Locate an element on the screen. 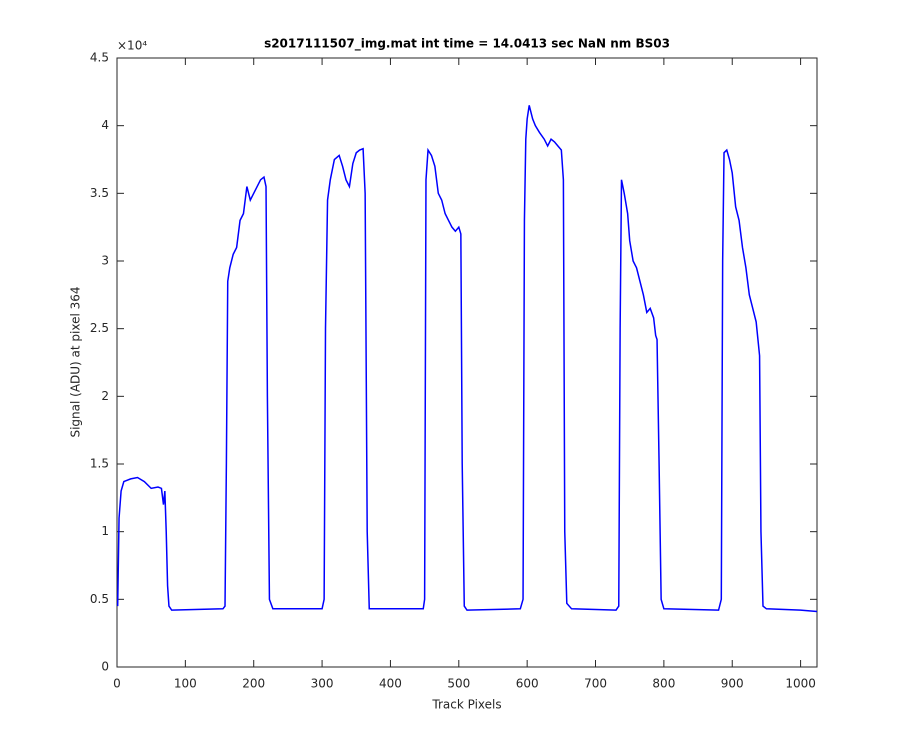 The height and width of the screenshot is (750, 900). y-multiplier: ×10⁴ is located at coordinates (132, 46).